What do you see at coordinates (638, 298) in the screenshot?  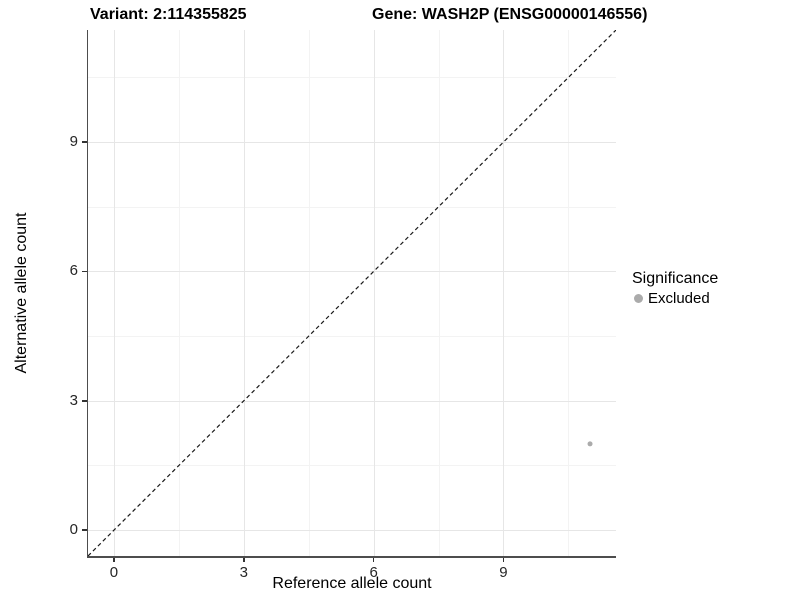 I see `legend-point-icon` at bounding box center [638, 298].